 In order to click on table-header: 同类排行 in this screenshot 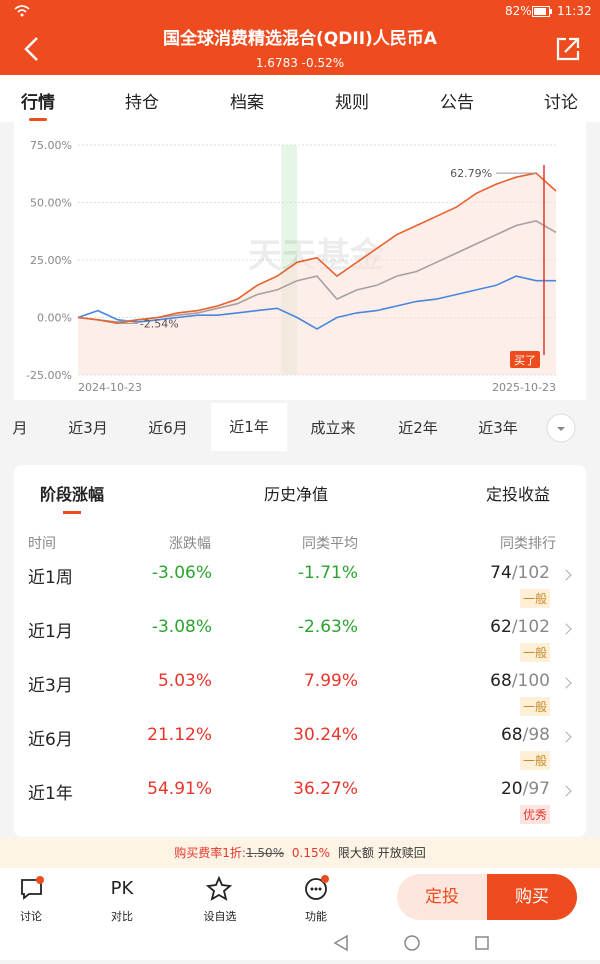, I will do `click(528, 544)`.